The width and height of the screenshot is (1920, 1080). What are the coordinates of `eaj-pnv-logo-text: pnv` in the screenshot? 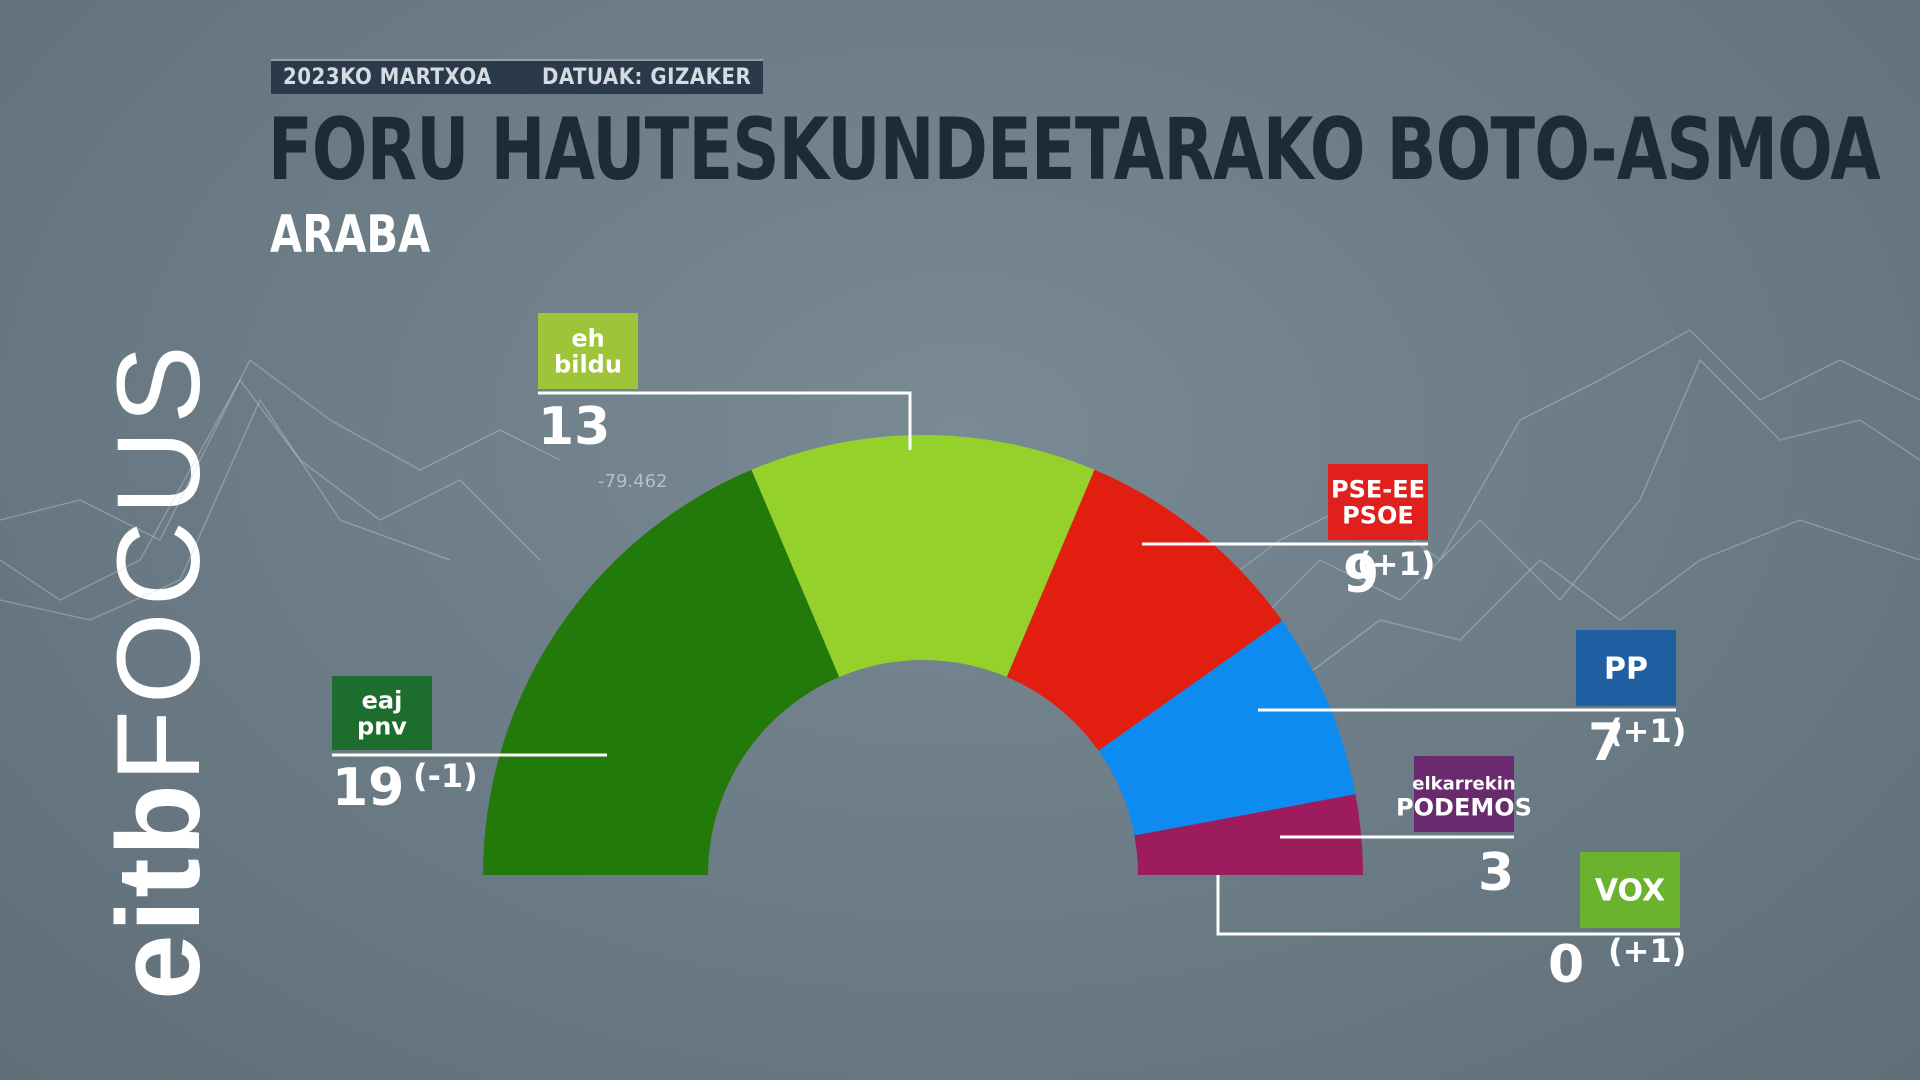 It's located at (382, 726).